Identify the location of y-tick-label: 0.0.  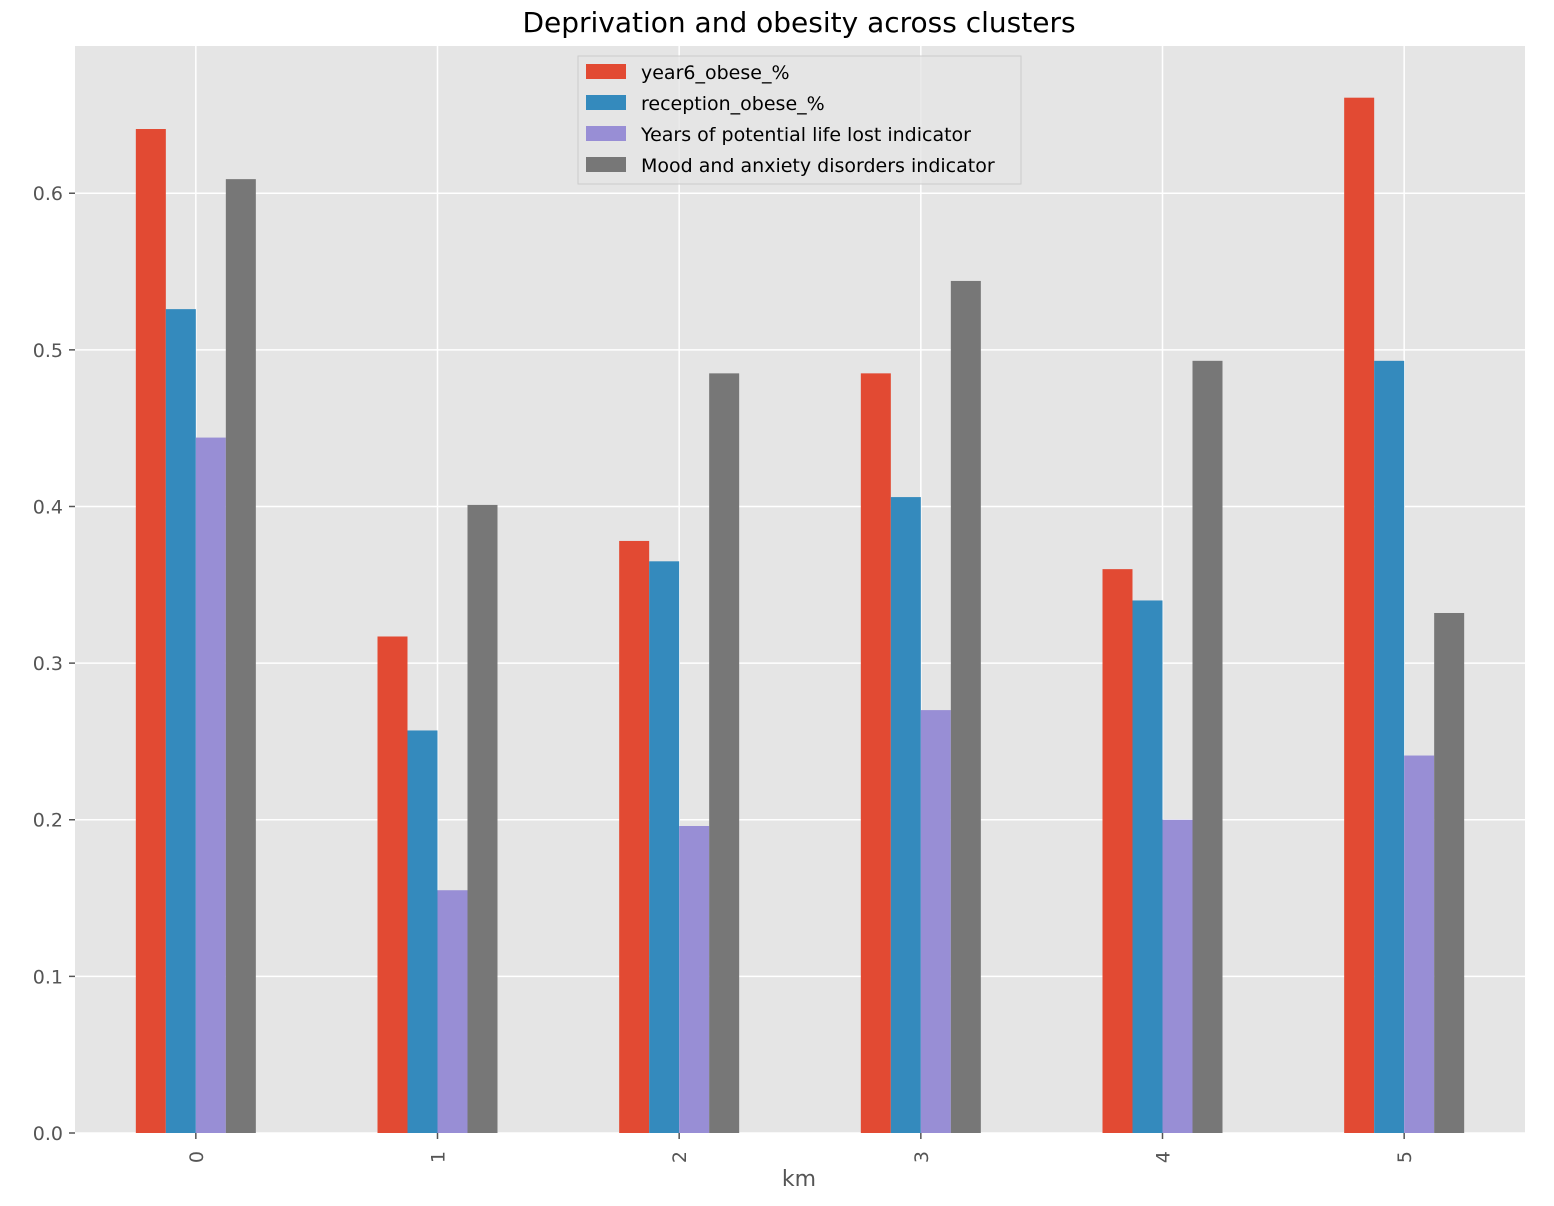
(48, 1134).